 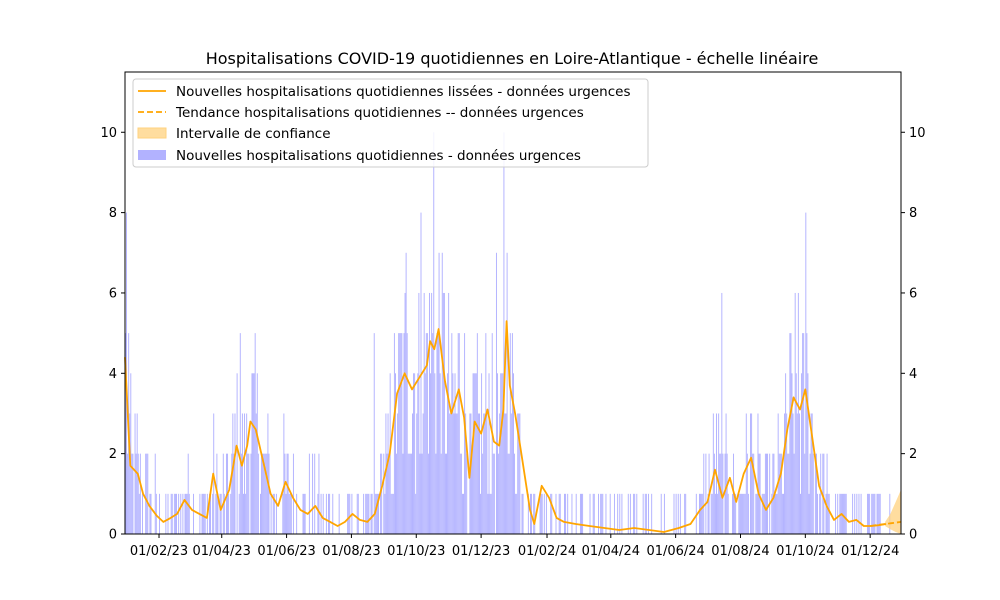 I want to click on y-tick-label-left: 8, so click(x=113, y=213).